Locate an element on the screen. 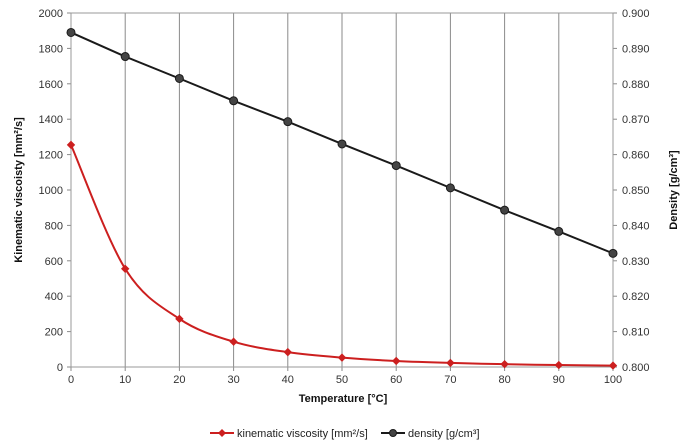 The image size is (690, 445). legend-item-density: density [g/cm³] is located at coordinates (430, 434).